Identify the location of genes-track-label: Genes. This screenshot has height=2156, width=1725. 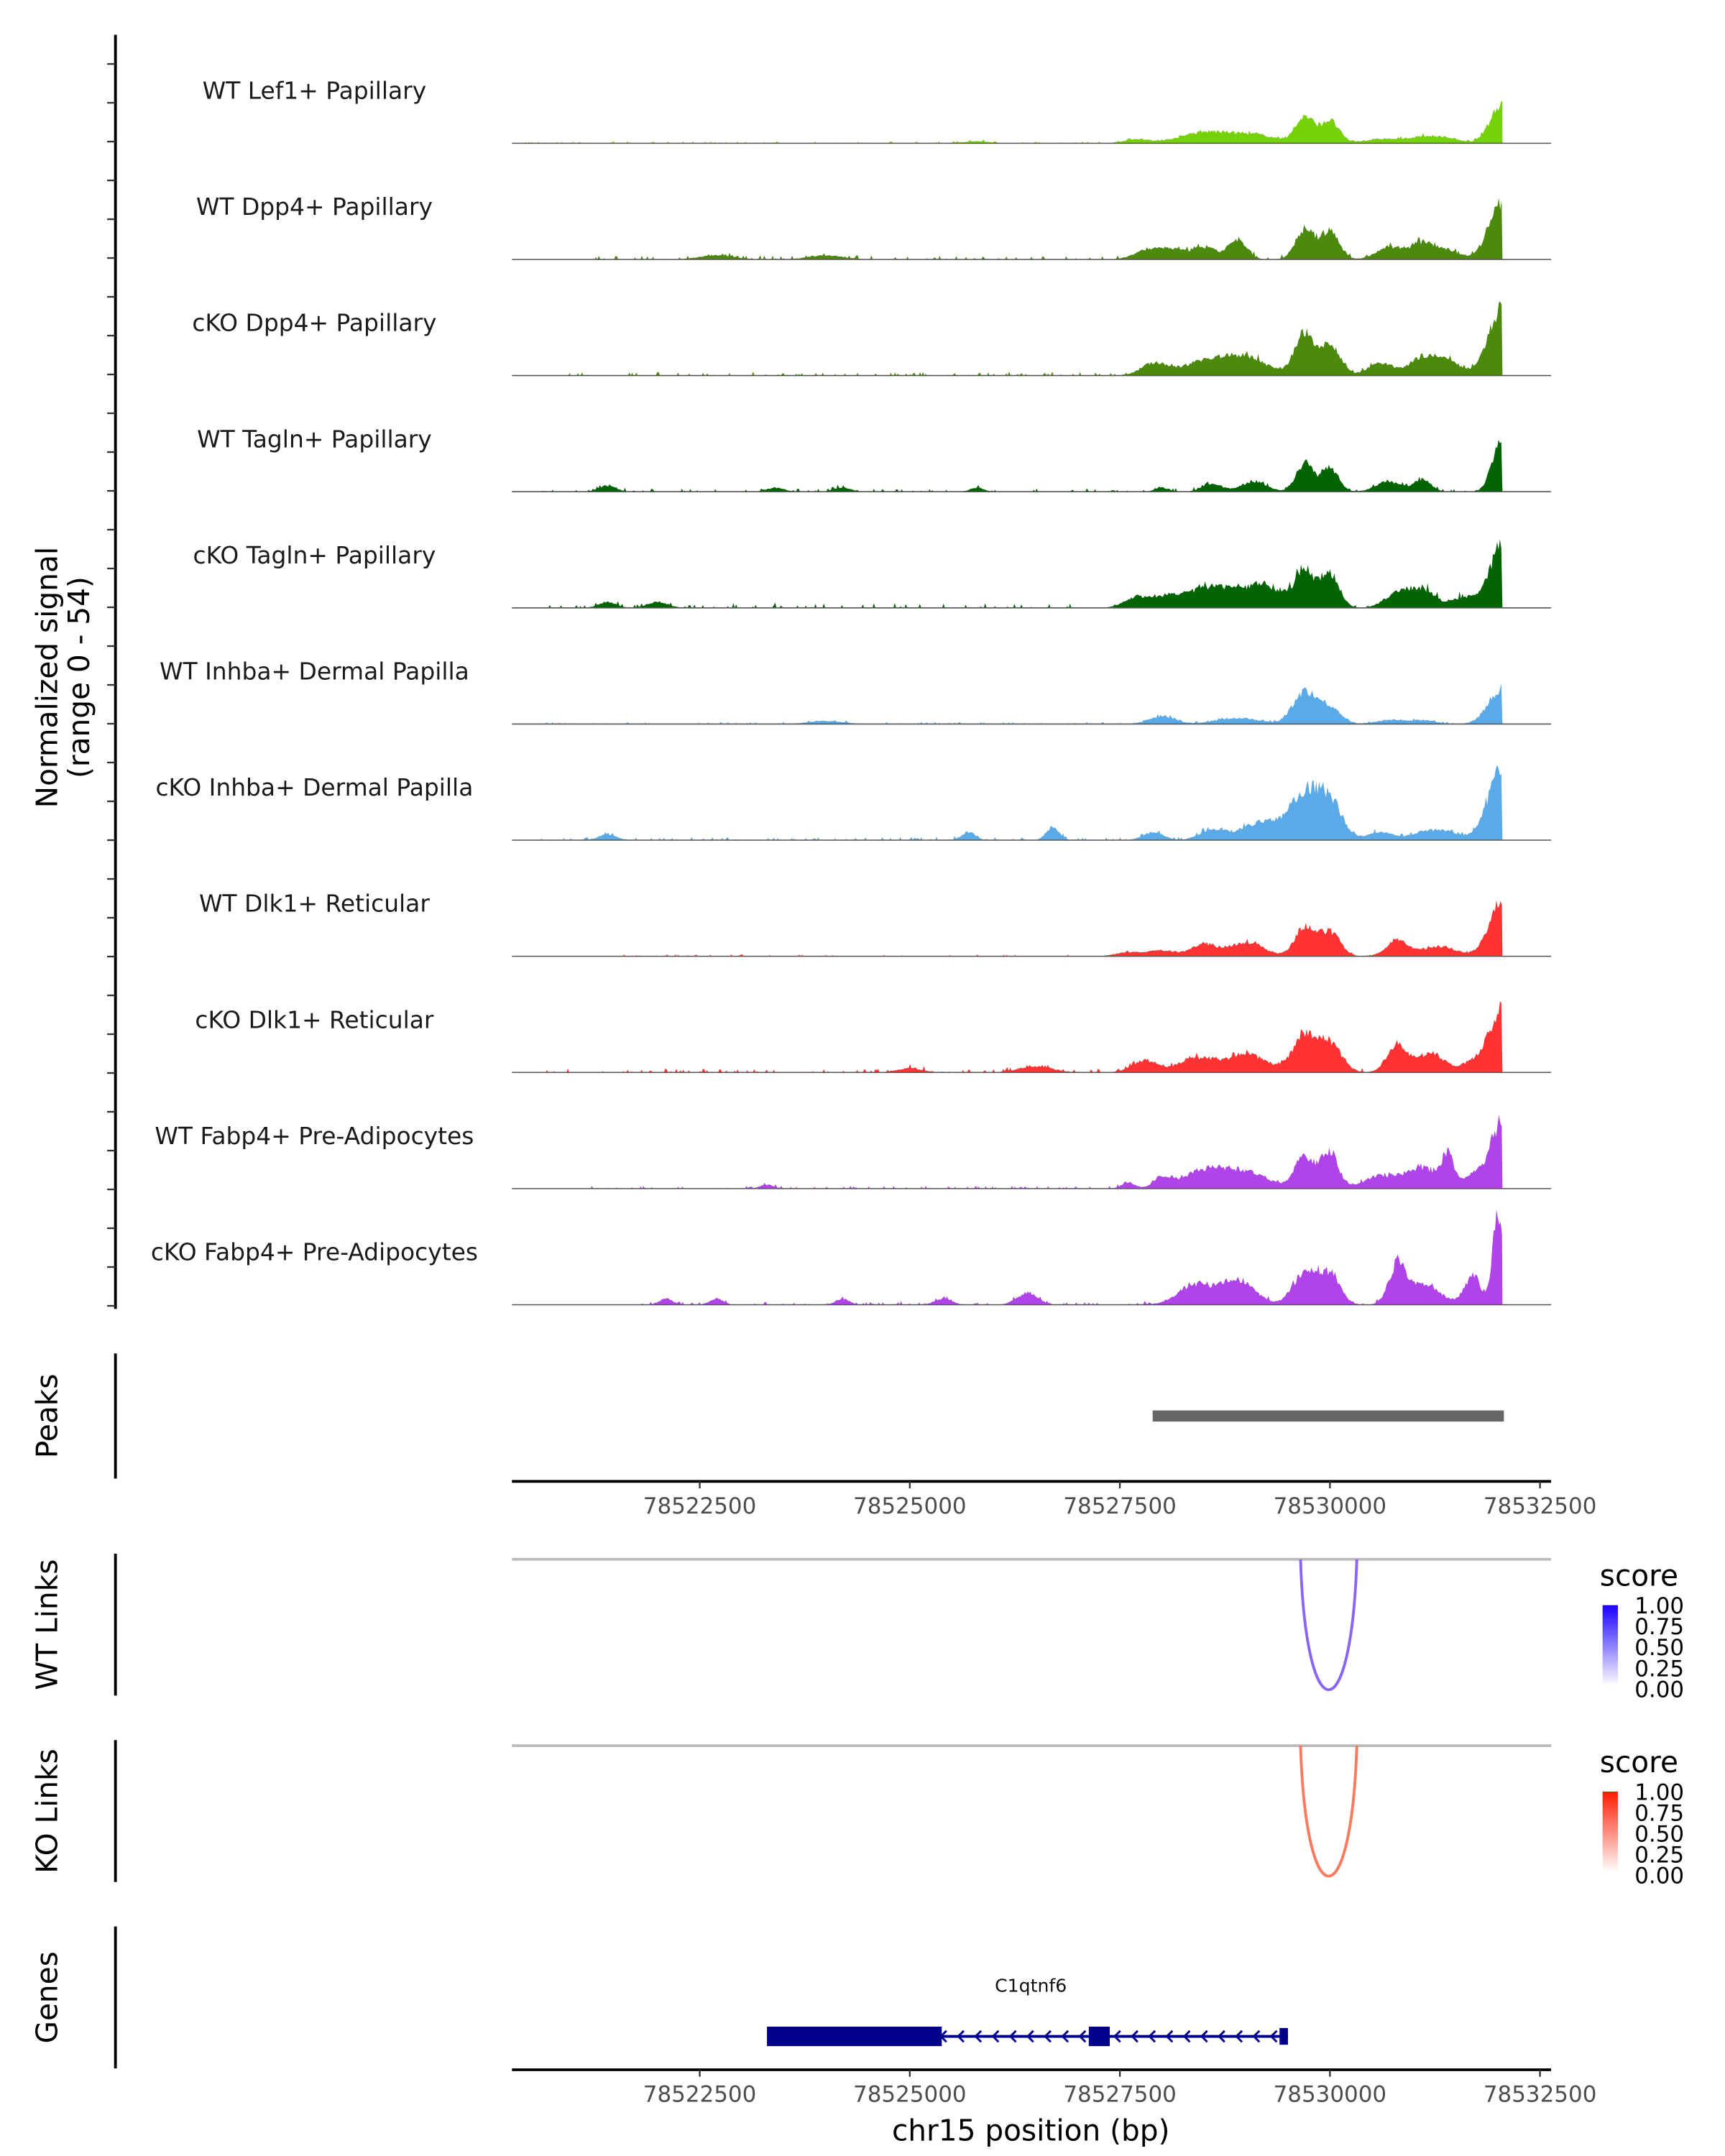
(46, 1997).